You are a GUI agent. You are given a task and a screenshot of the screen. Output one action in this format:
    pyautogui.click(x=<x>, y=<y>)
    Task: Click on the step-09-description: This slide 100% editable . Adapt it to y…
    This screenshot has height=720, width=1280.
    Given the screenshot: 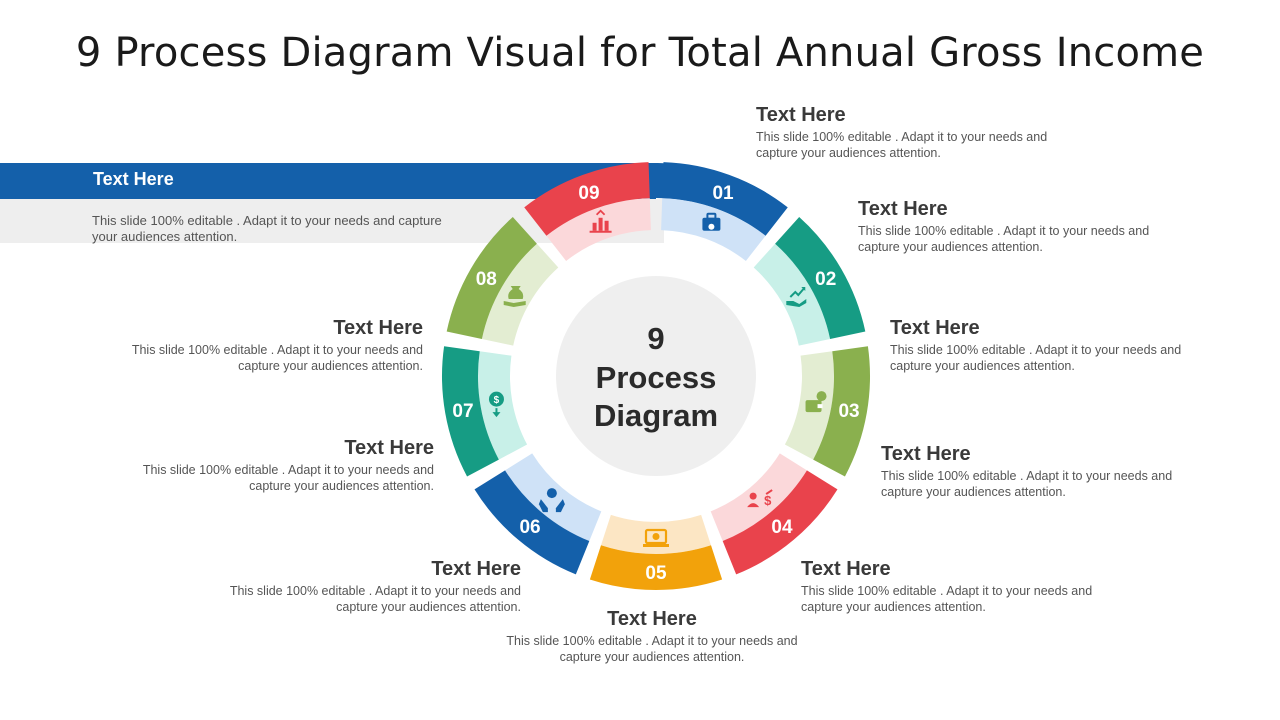 What is the action you would take?
    pyautogui.click(x=277, y=358)
    